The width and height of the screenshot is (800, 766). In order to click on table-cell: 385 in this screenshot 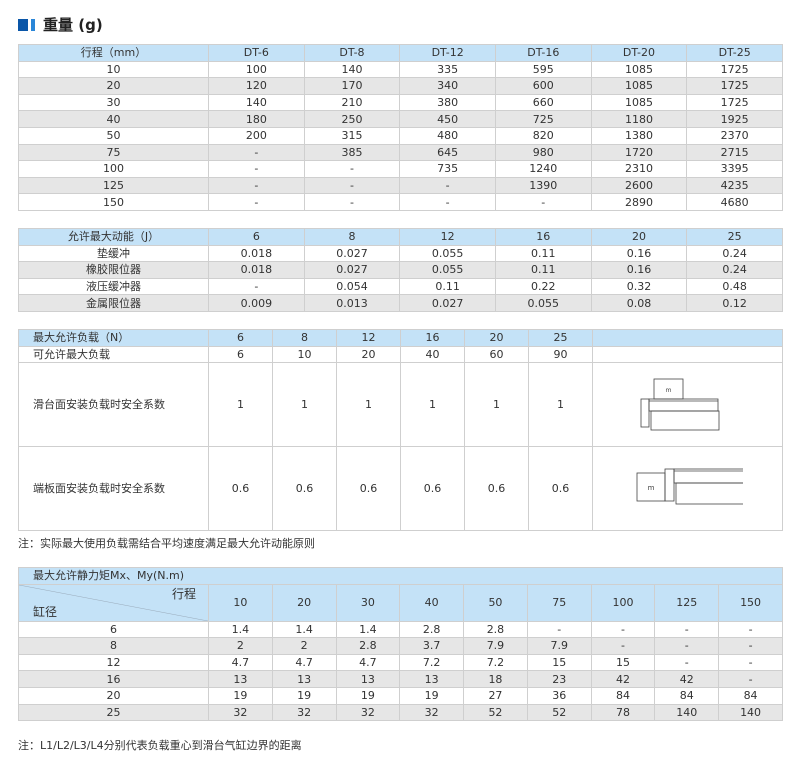, I will do `click(352, 152)`.